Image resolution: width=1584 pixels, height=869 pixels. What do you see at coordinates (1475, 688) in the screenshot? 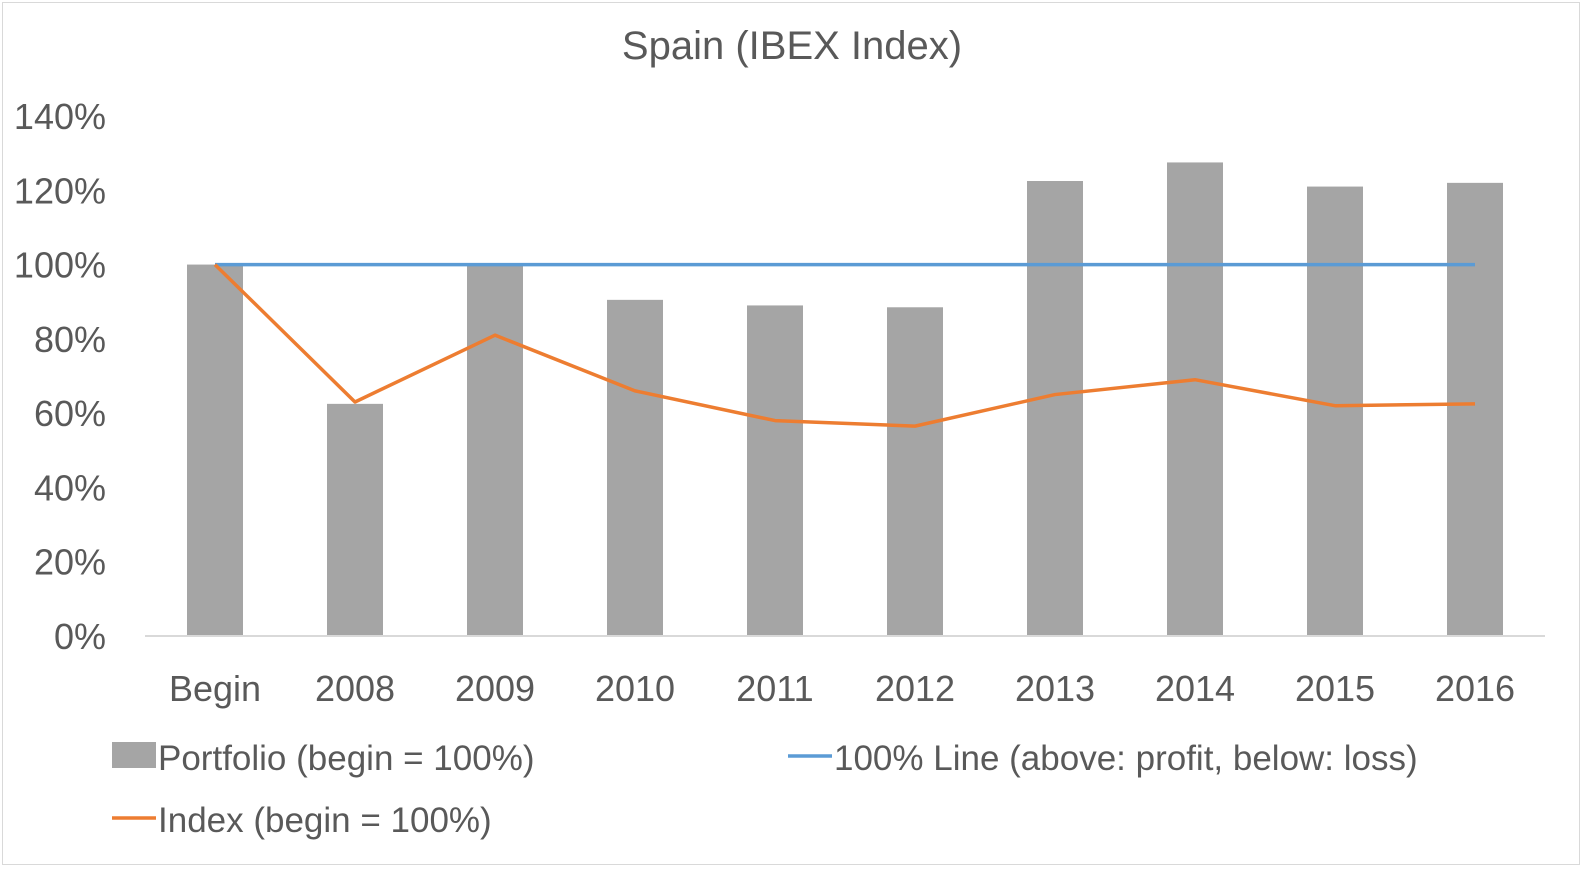
I see `x-tick-label: 2016` at bounding box center [1475, 688].